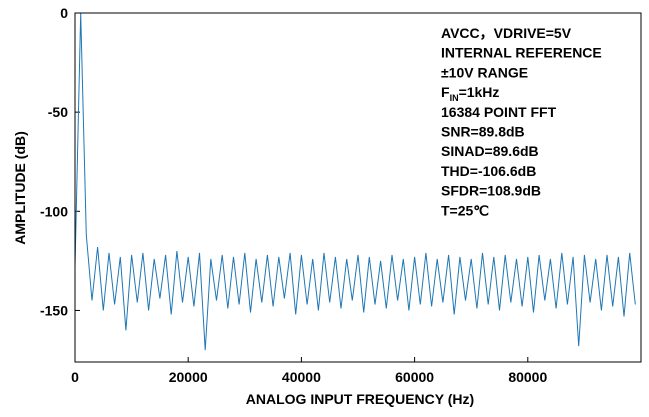  I want to click on annotation: FIN=1kHz, so click(470, 93).